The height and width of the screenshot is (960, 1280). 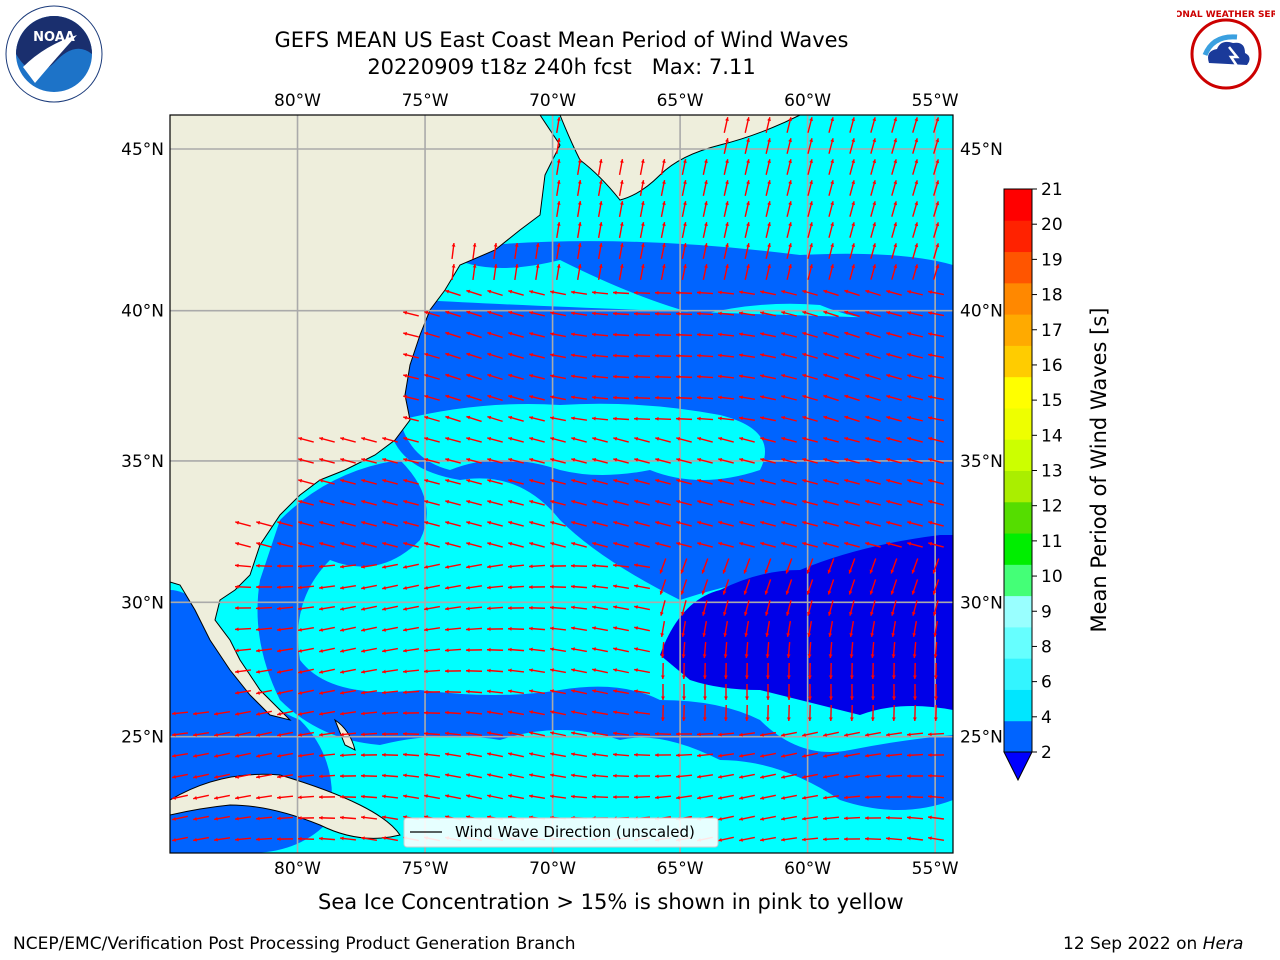 What do you see at coordinates (1018, 766) in the screenshot?
I see `colorbar-extend-min` at bounding box center [1018, 766].